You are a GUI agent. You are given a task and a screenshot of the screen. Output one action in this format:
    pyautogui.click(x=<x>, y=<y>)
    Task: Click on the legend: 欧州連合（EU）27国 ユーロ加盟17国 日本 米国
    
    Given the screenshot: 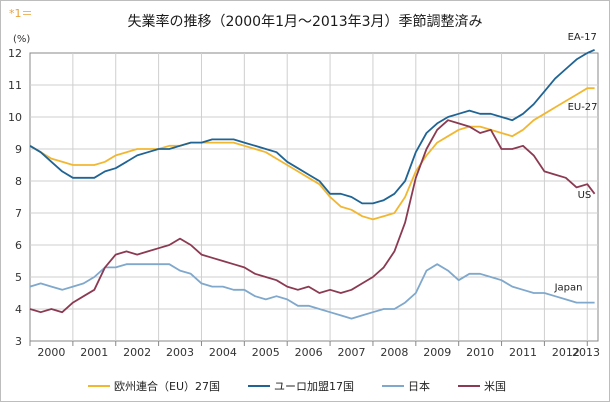 What is the action you would take?
    pyautogui.click(x=311, y=386)
    